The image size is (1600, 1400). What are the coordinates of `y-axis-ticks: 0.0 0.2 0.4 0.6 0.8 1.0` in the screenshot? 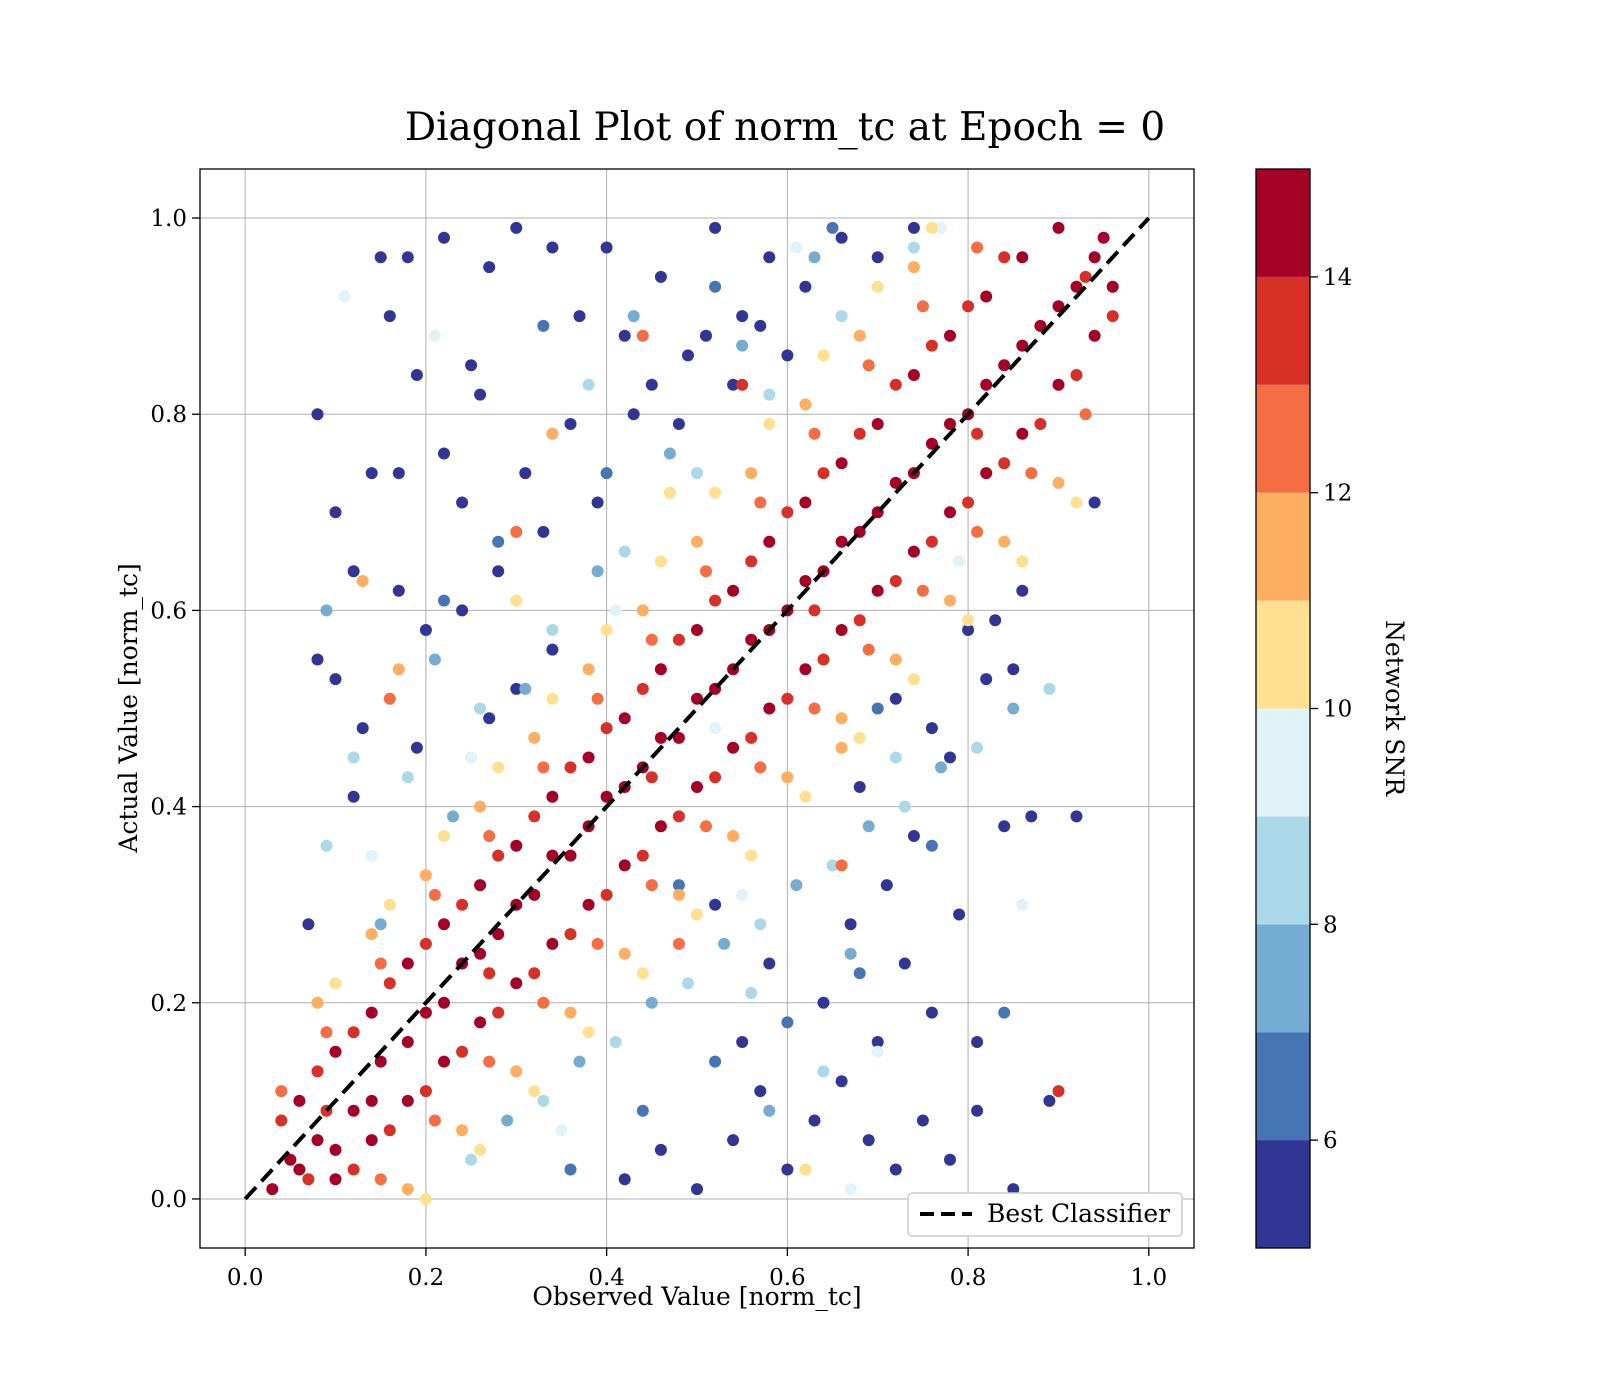 It's located at (175, 709).